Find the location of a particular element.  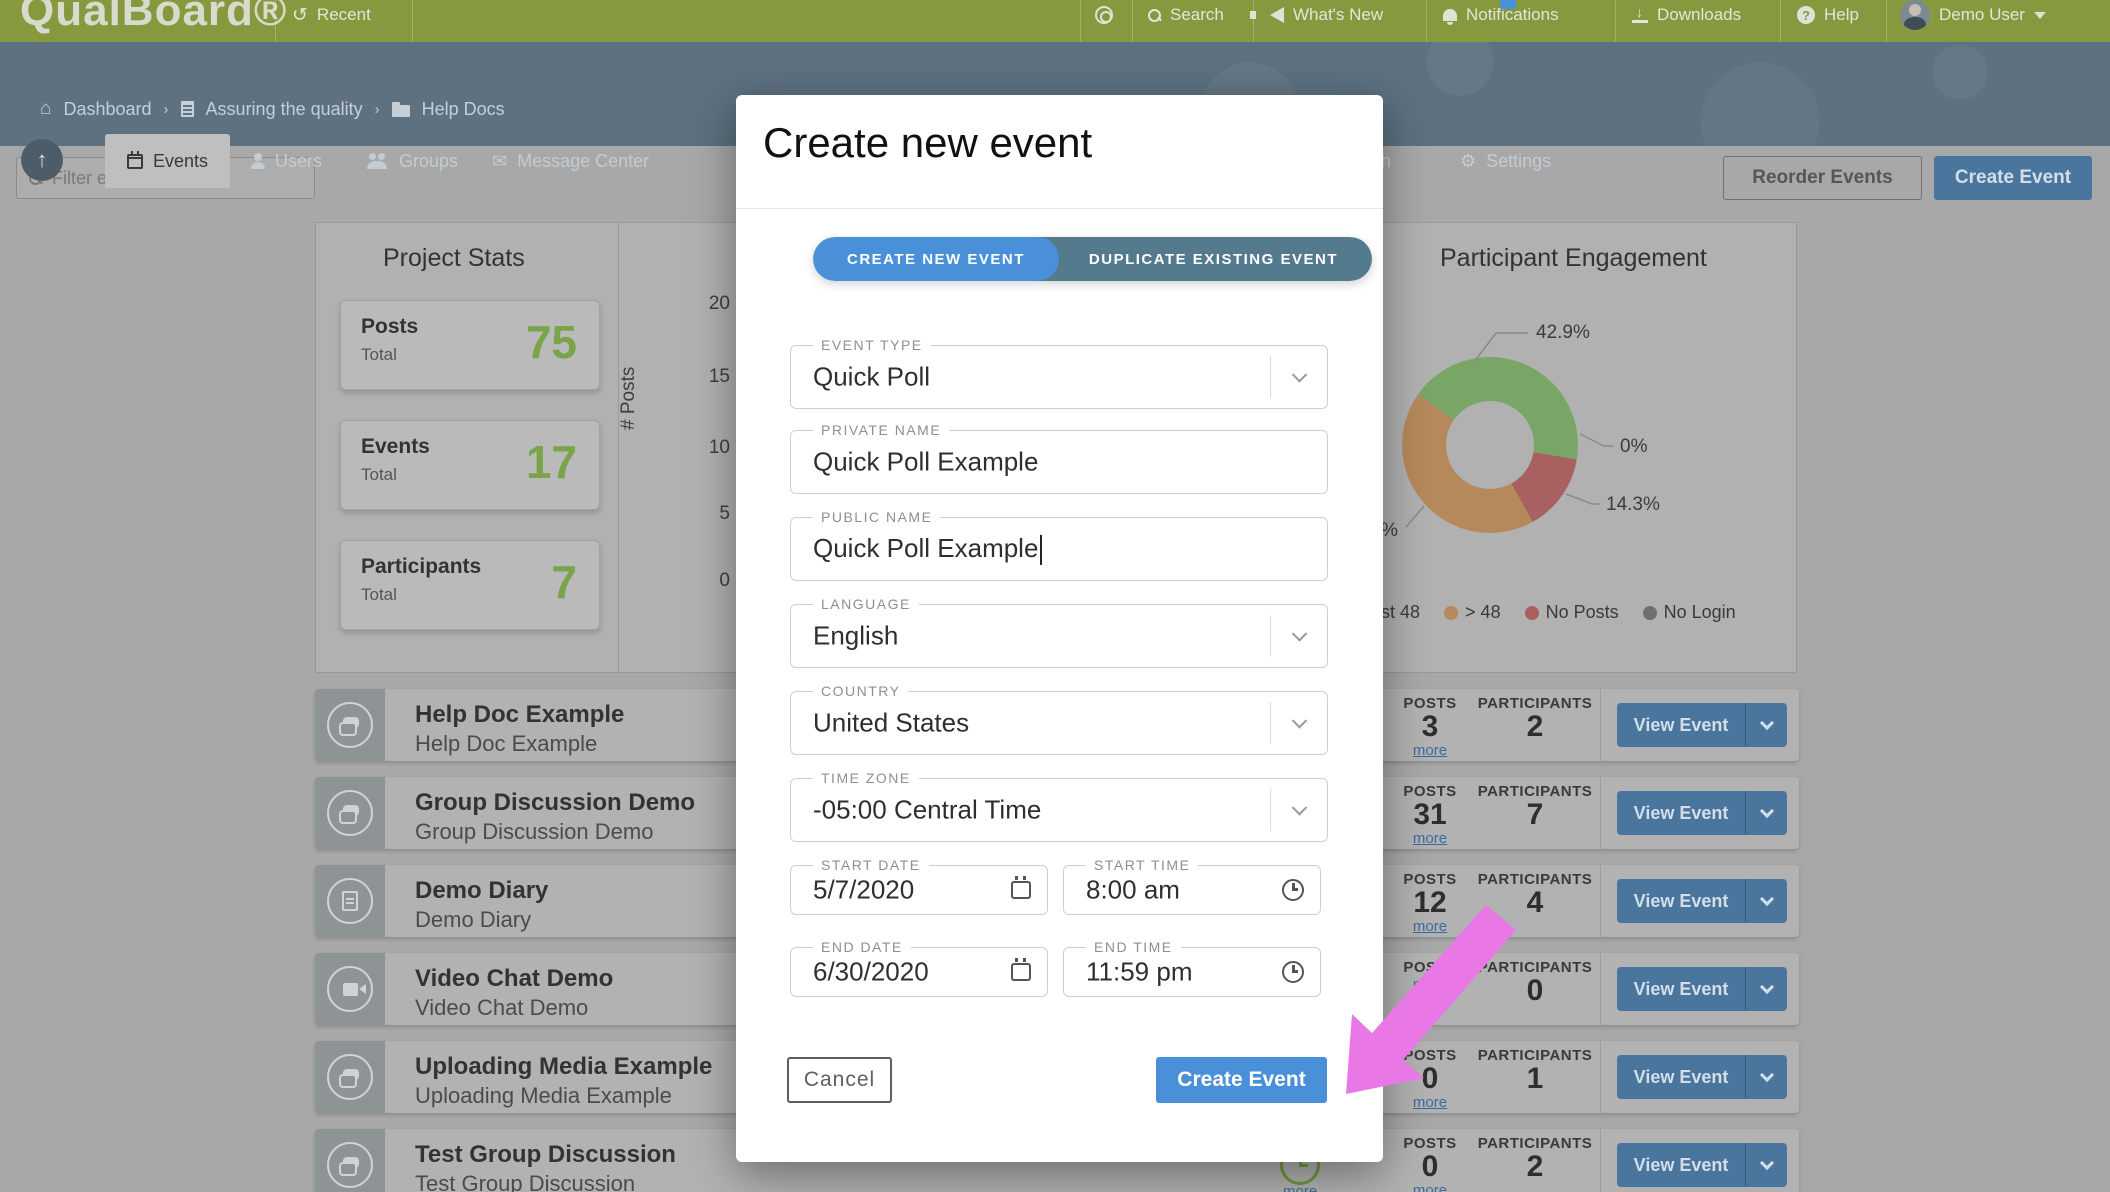

avatar is located at coordinates (1915, 15).